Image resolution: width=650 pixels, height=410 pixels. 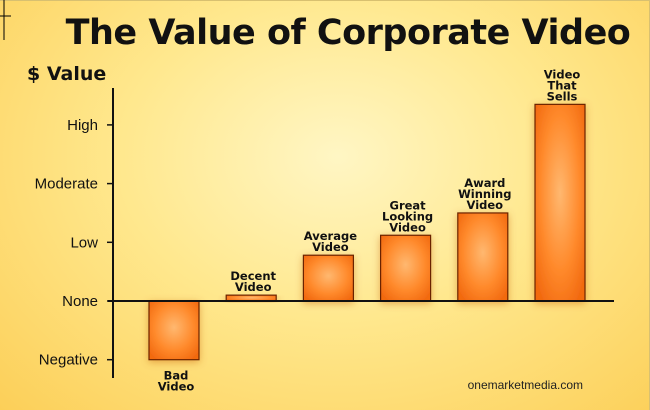 I want to click on y-tick-label-2: Low, so click(x=84, y=242).